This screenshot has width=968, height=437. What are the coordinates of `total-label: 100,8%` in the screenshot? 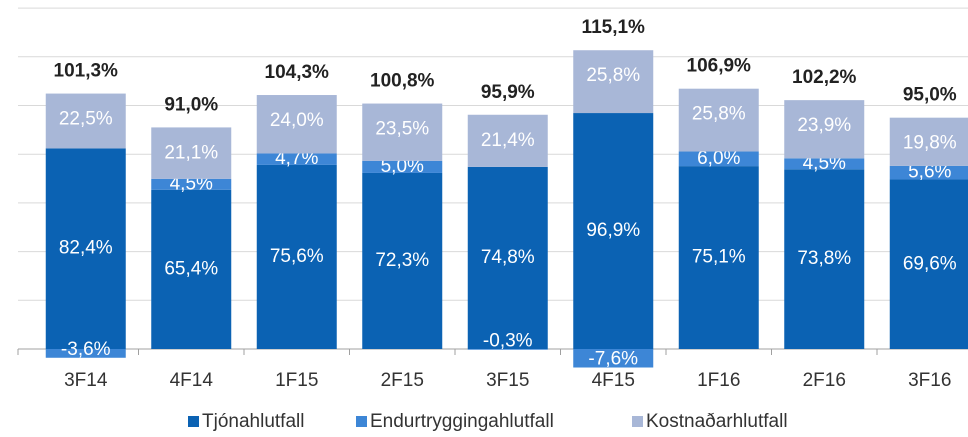 It's located at (402, 81).